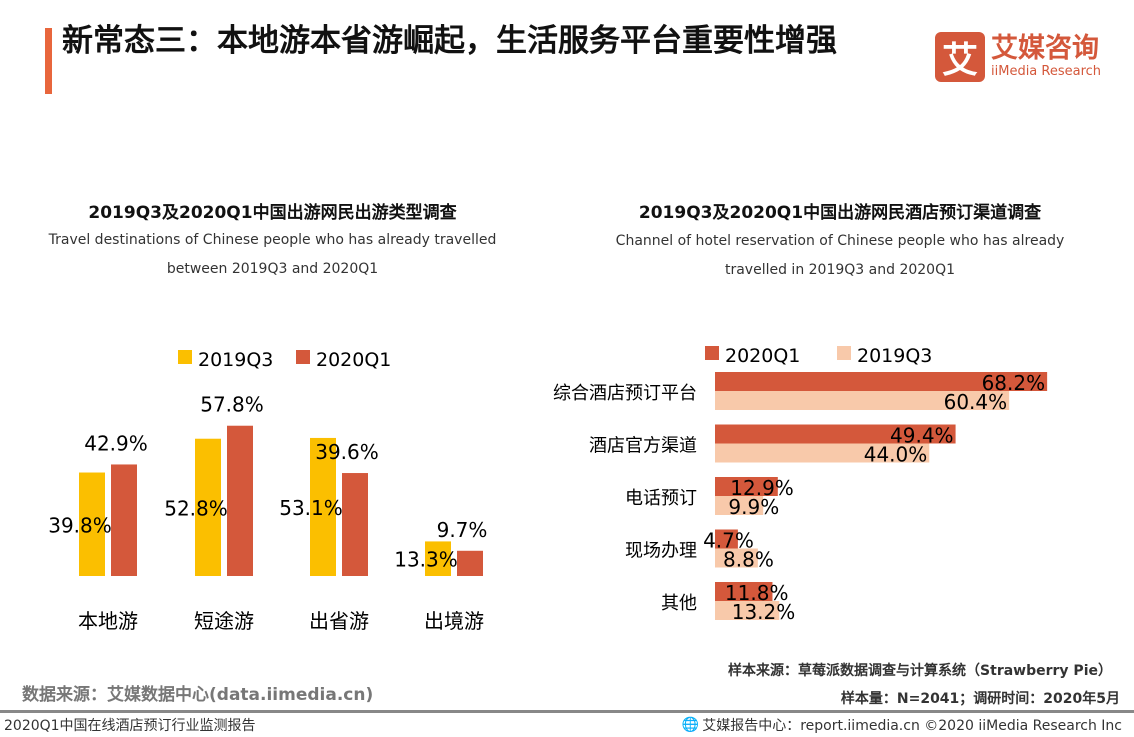 This screenshot has height=737, width=1134. Describe the element at coordinates (196, 508) in the screenshot. I see `data-label-2019Q3-短途游: 52.8%` at that location.